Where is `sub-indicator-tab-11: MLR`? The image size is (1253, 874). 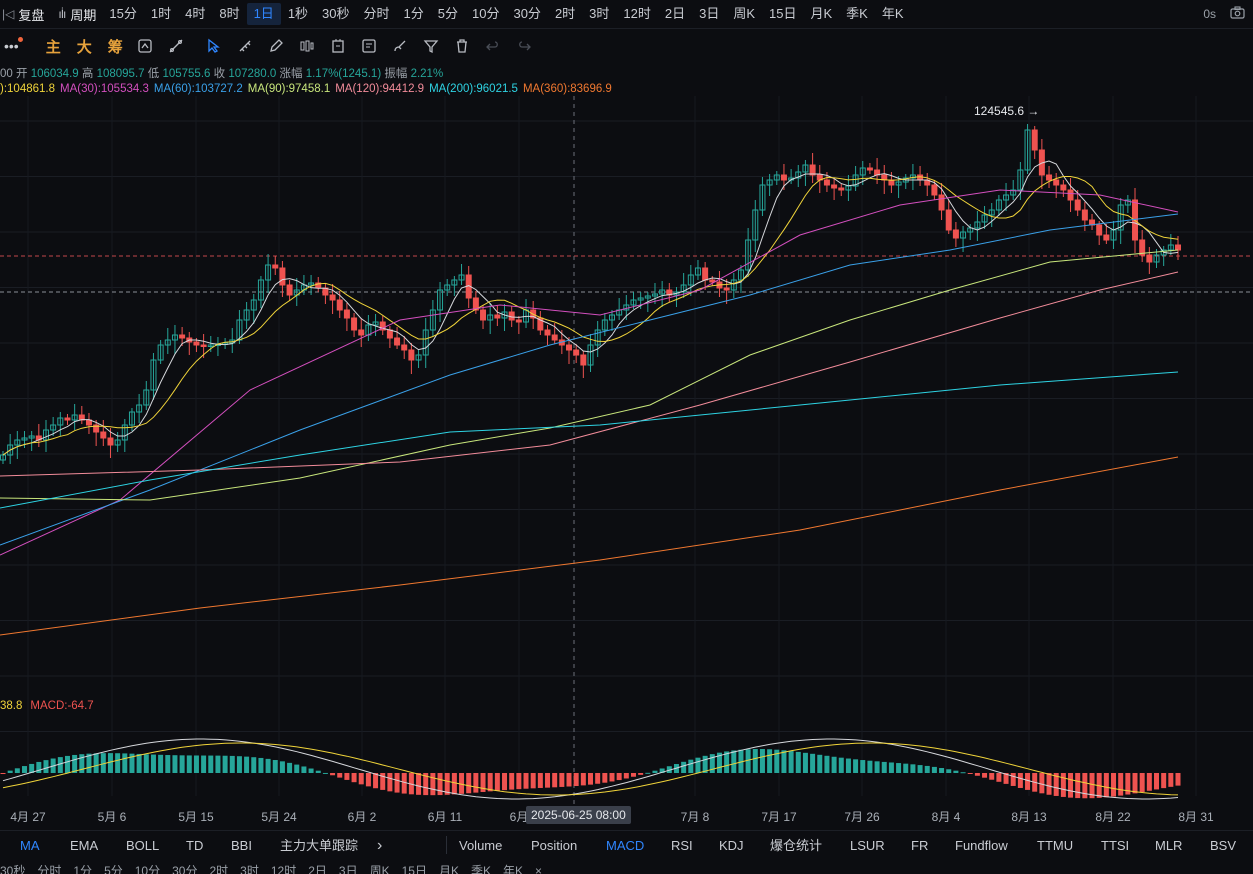 sub-indicator-tab-11: MLR is located at coordinates (1169, 845).